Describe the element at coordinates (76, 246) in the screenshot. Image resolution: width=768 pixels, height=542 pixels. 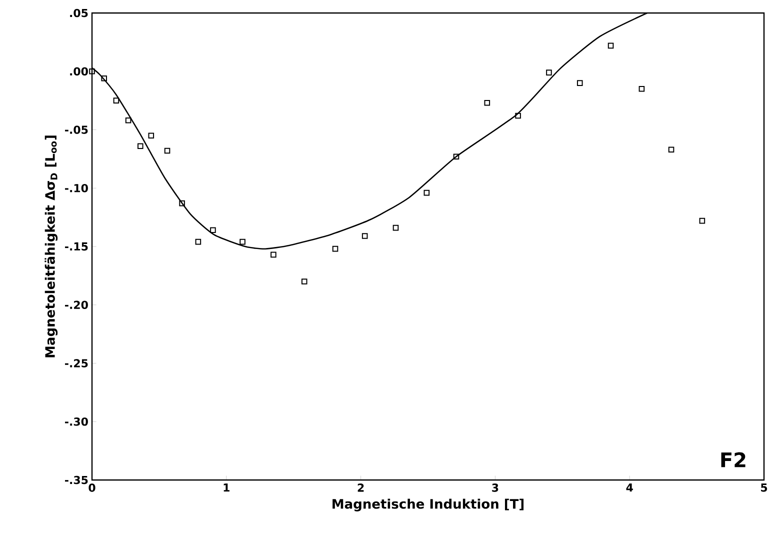
I see `y-tick-label: -.15` at that location.